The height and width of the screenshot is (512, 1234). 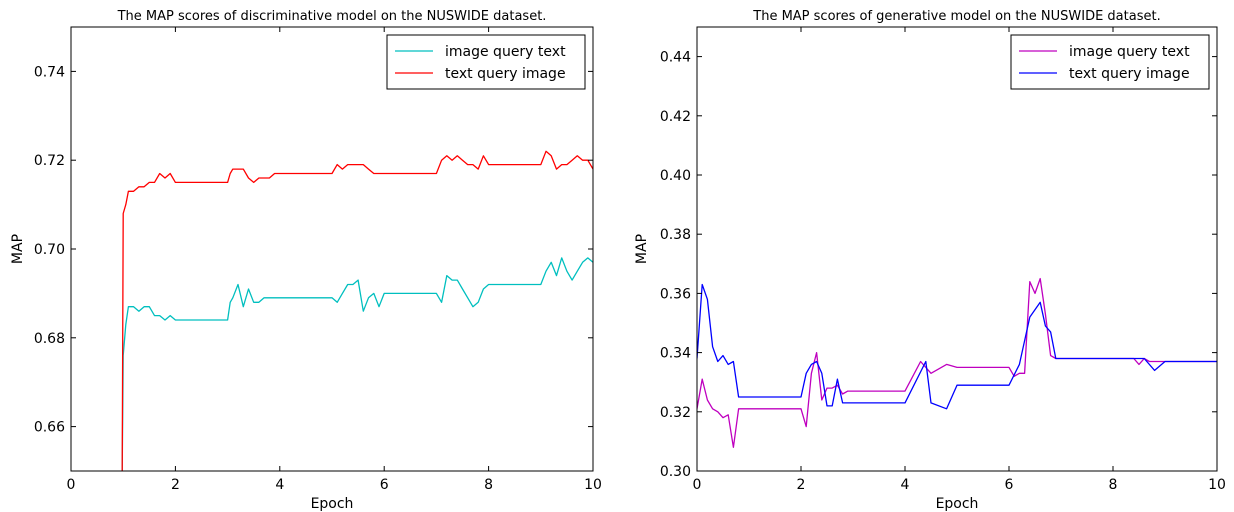 I want to click on y-tick-label: 0.74, so click(x=49, y=72).